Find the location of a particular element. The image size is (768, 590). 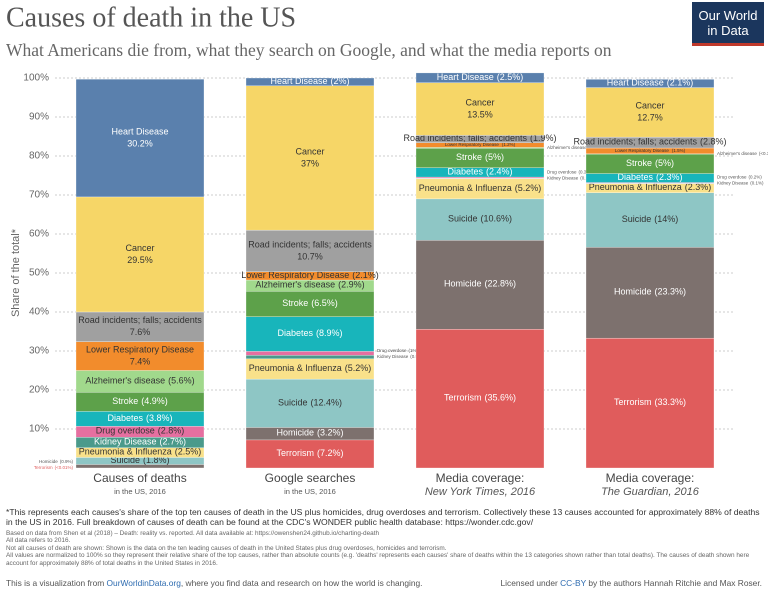

x-tick-label: Media coverage: is located at coordinates (650, 478).